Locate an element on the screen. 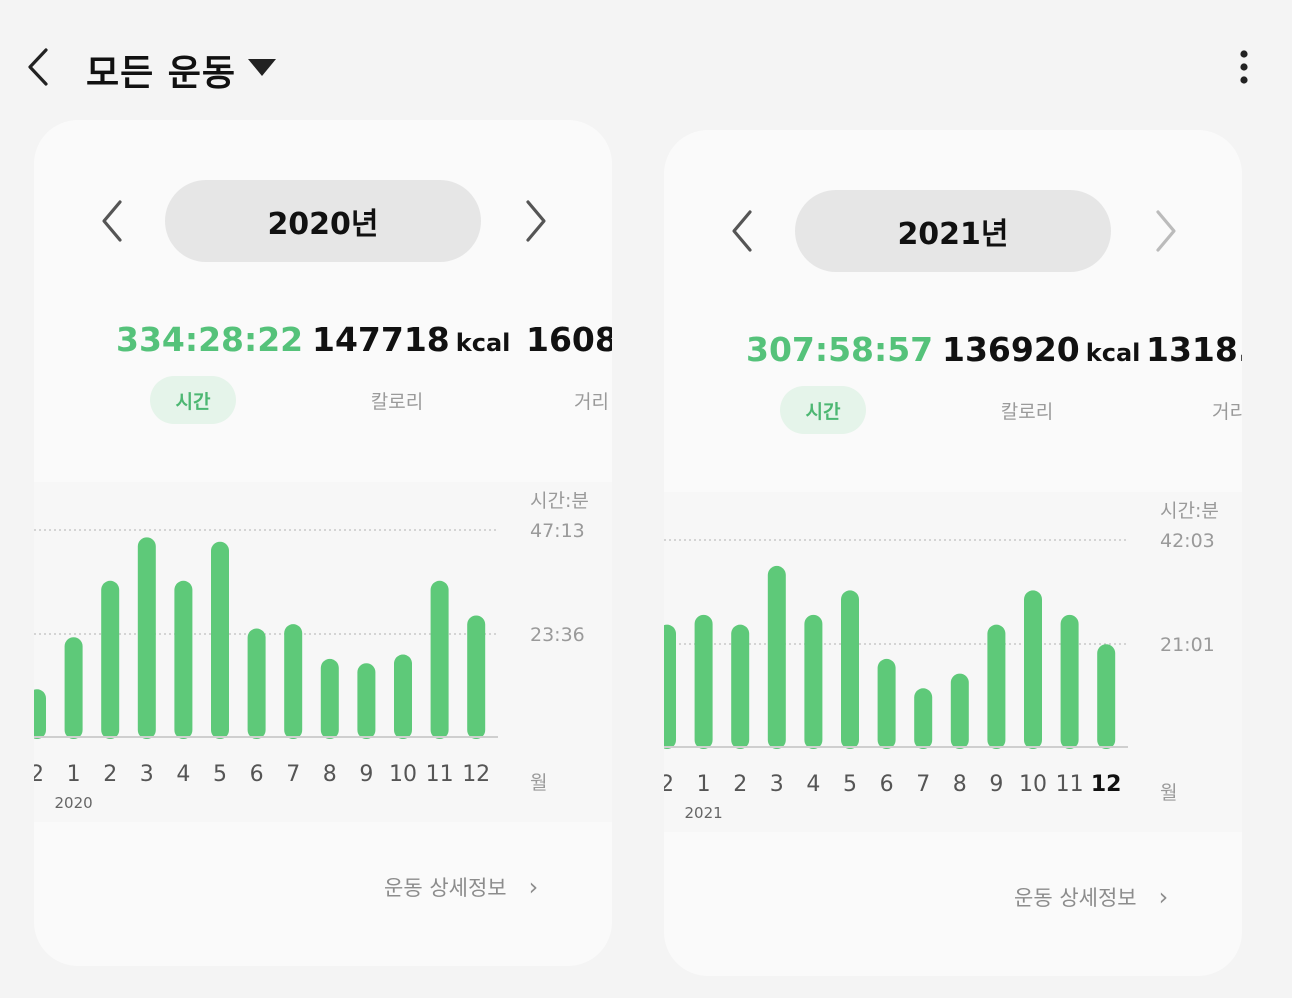 This screenshot has width=1292, height=998. calories-stat: 147718 kcal is located at coordinates (411, 339).